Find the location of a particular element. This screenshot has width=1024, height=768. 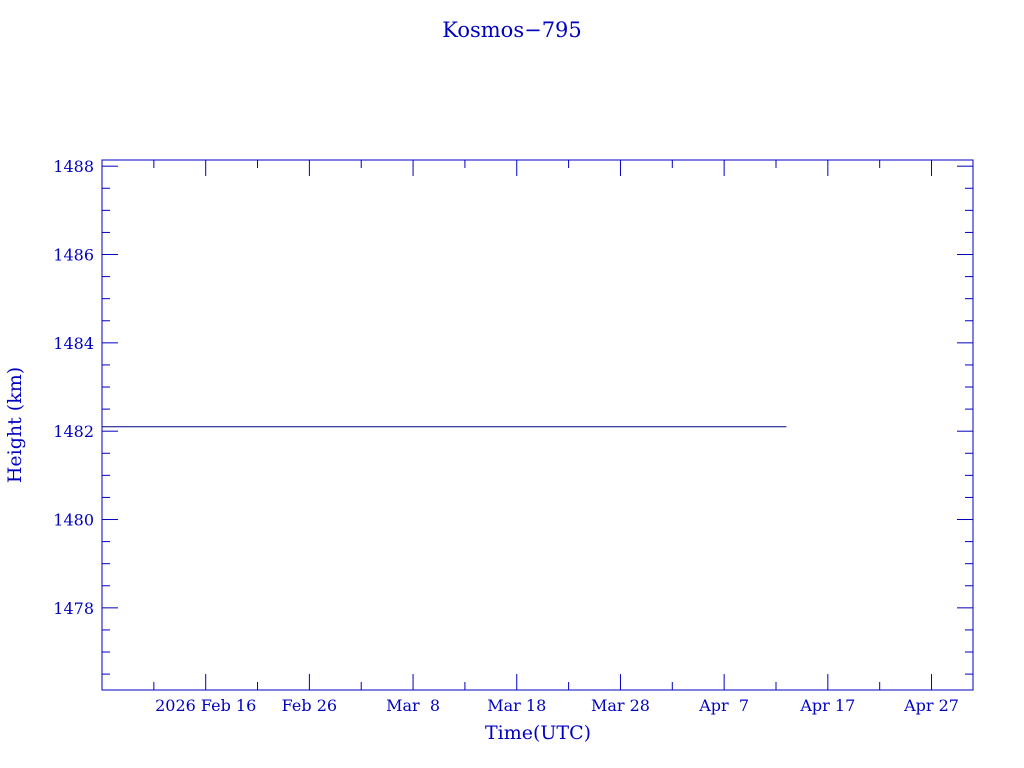

y-tick-label: 1486 is located at coordinates (73, 255).